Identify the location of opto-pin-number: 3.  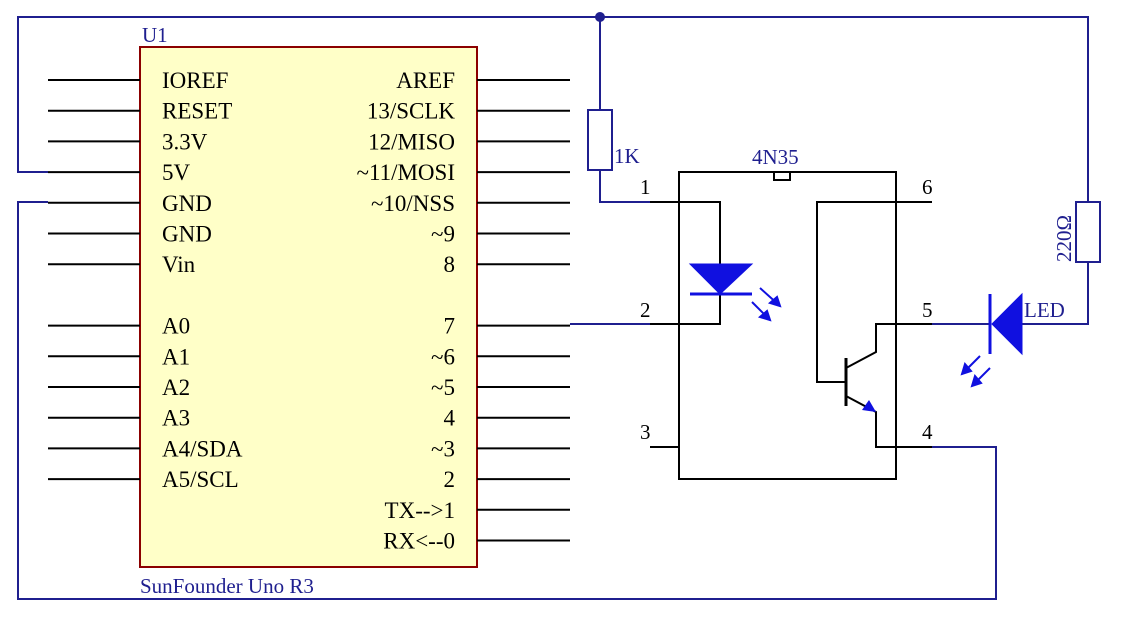
(645, 432).